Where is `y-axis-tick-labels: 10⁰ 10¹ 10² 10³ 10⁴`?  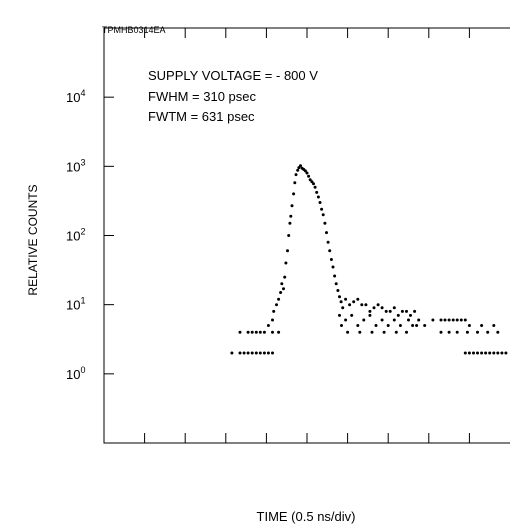 y-axis-tick-labels: 10⁰ 10¹ 10² 10³ 10⁴ is located at coordinates (75, 235).